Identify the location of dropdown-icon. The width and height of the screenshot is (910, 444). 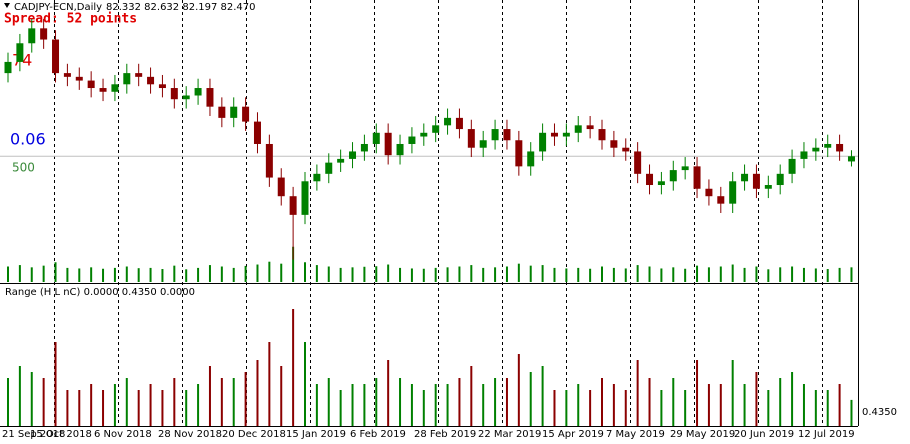
(7, 5).